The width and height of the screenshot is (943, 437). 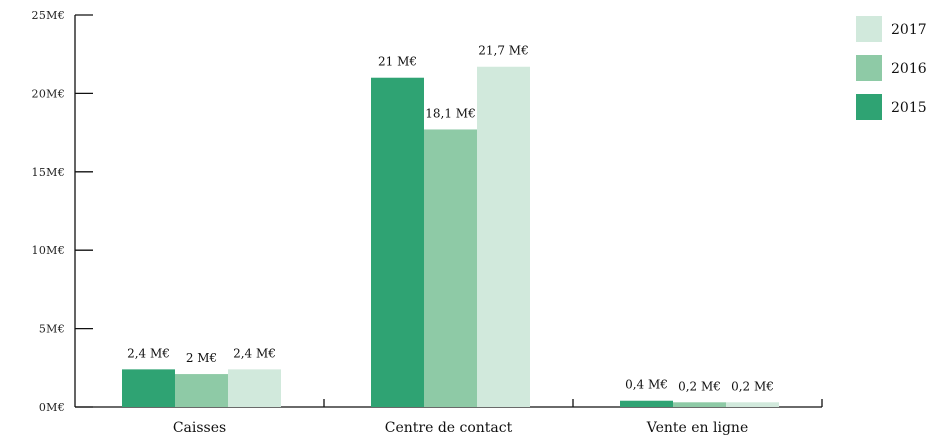 What do you see at coordinates (646, 385) in the screenshot?
I see `bar-value-label: 0,4 M€` at bounding box center [646, 385].